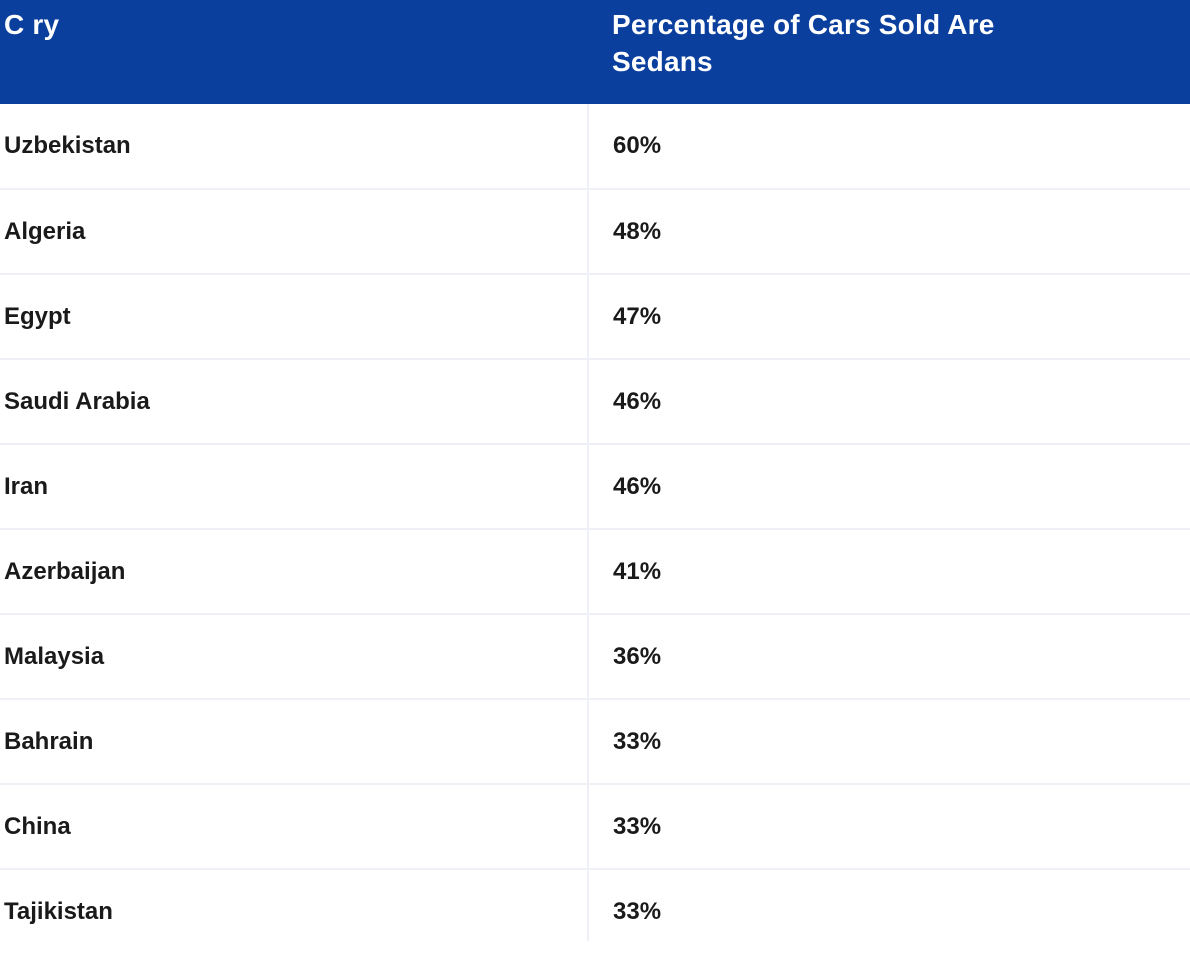  I want to click on table-row: Saudi Arabia 46%, so click(595, 401).